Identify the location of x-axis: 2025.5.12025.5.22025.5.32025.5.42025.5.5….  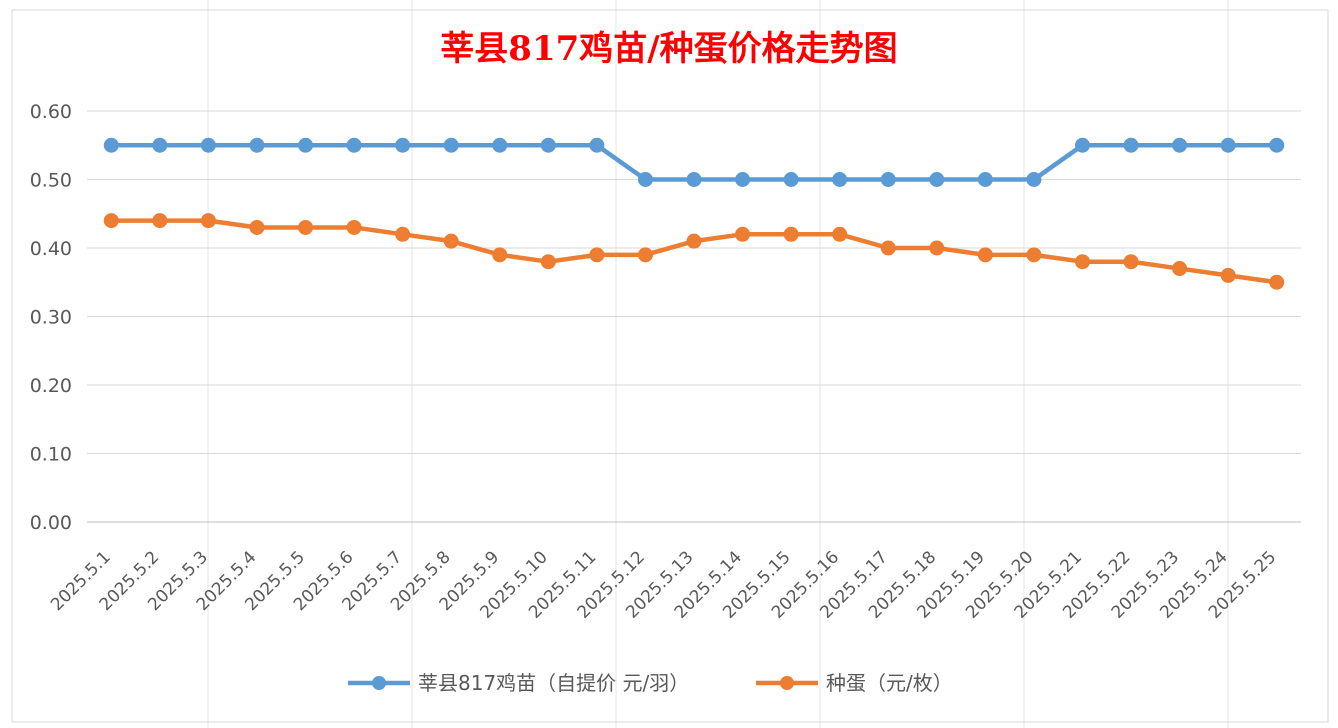
(663, 584).